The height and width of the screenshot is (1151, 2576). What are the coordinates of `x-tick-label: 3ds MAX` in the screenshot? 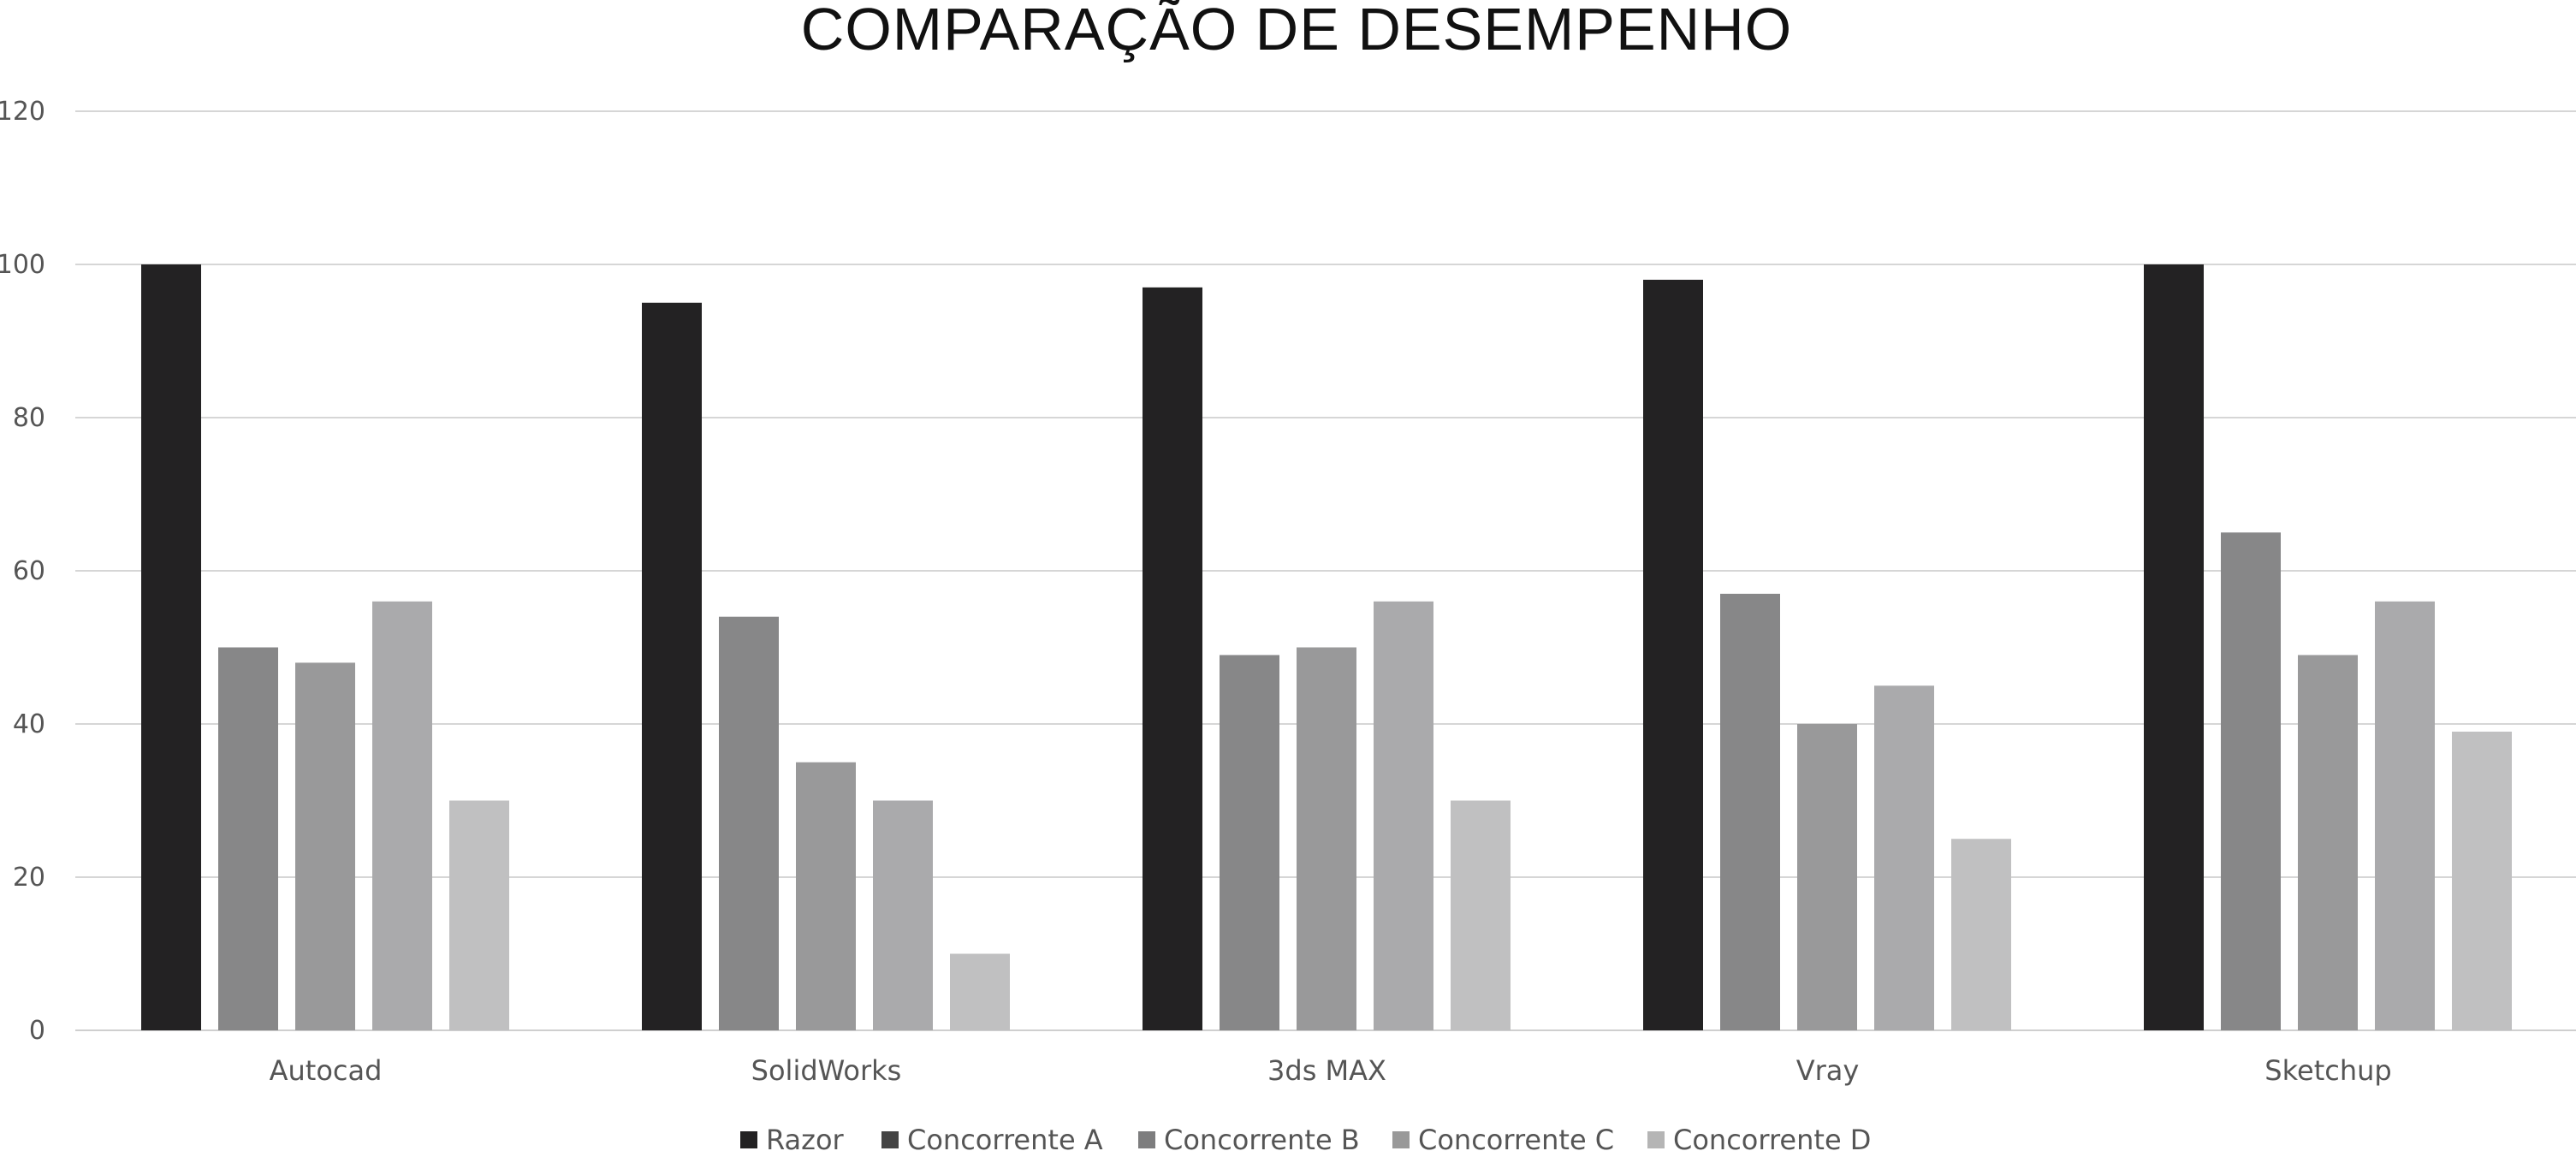 It's located at (1326, 1070).